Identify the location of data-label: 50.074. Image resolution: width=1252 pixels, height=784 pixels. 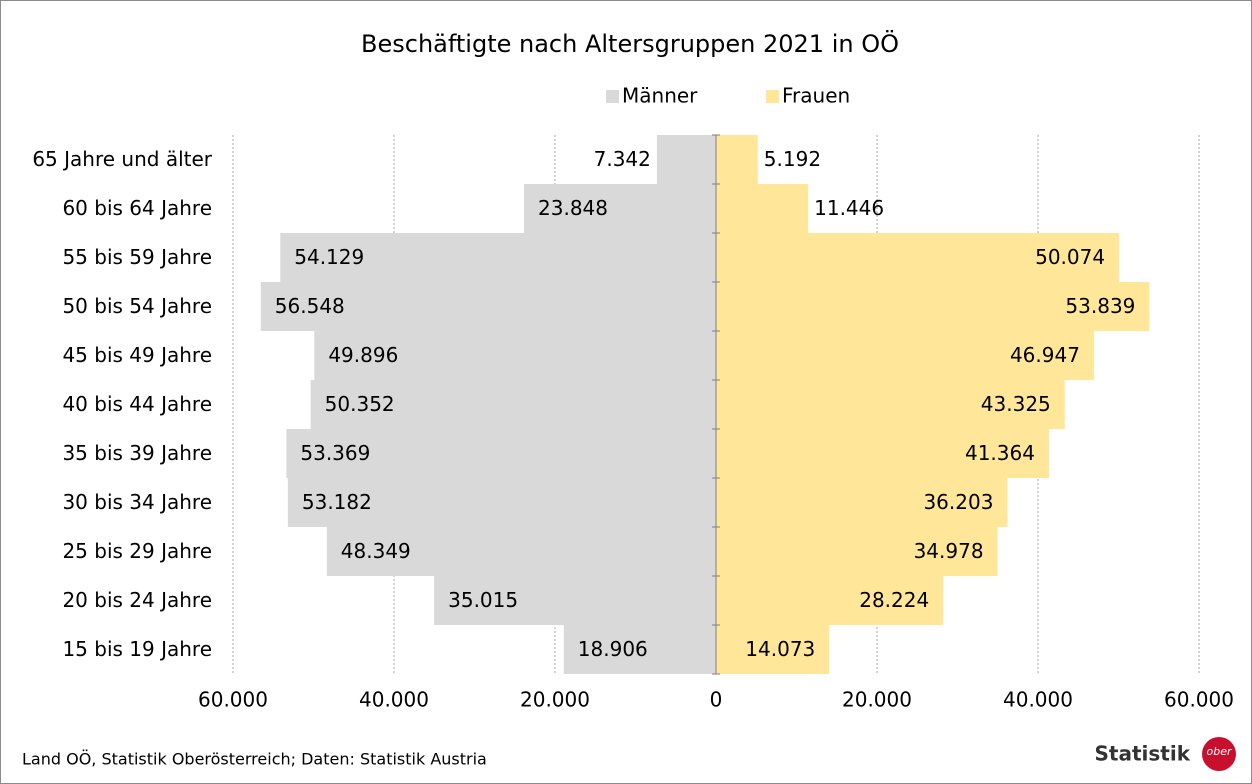
(1070, 257).